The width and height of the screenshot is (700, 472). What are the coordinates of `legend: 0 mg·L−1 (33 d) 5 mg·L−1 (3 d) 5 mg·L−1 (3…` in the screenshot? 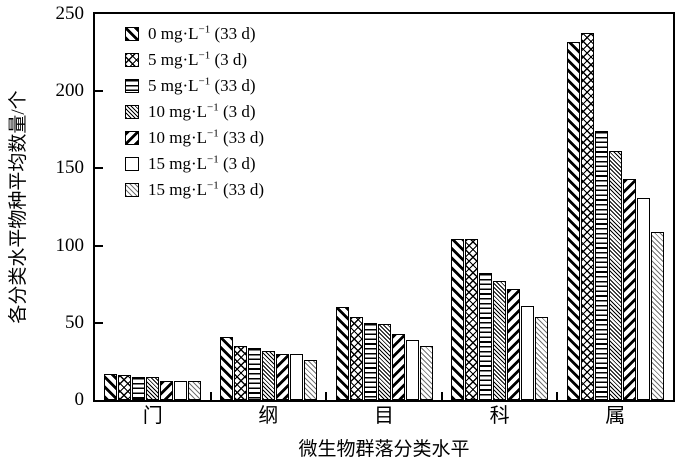 It's located at (194, 112).